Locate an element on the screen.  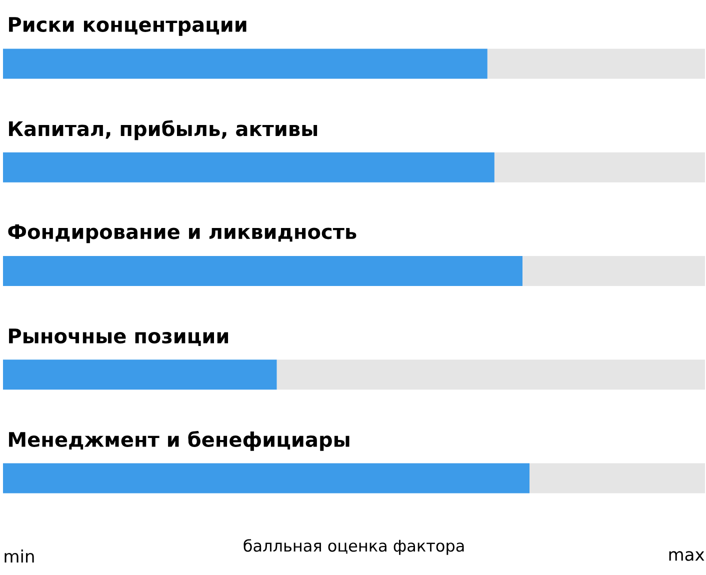
y-tick-label: Риски концентрации is located at coordinates (127, 26).